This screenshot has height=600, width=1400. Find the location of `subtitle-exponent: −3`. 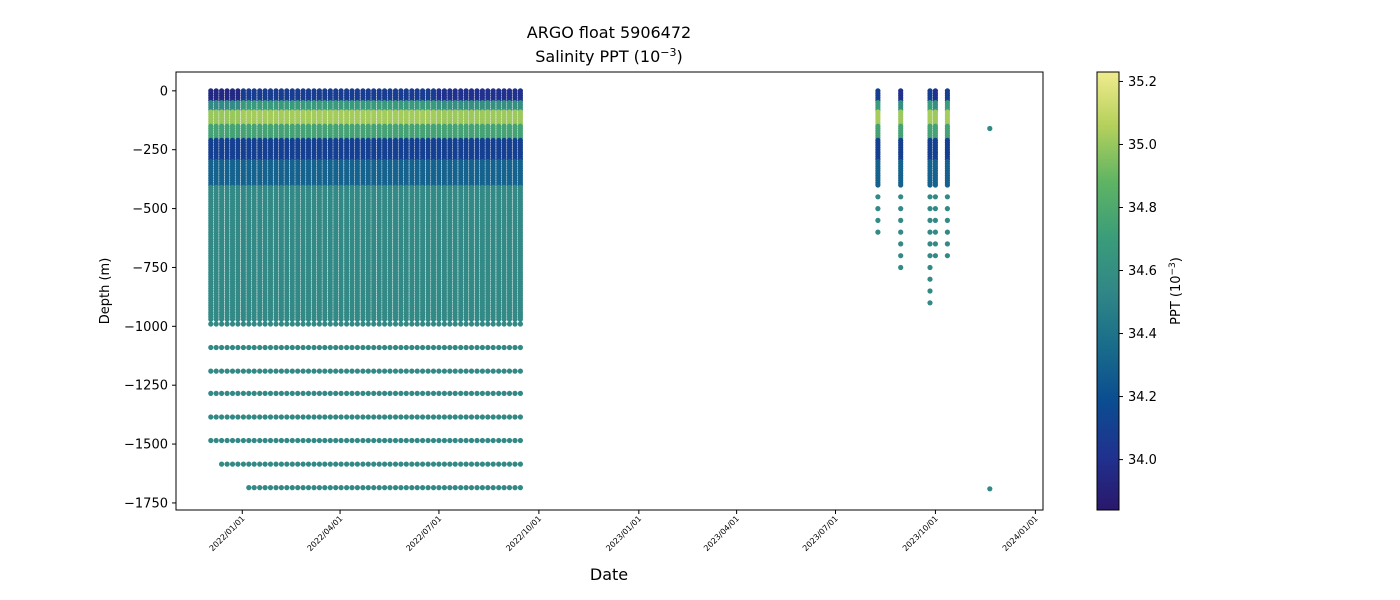

subtitle-exponent: −3 is located at coordinates (668, 52).